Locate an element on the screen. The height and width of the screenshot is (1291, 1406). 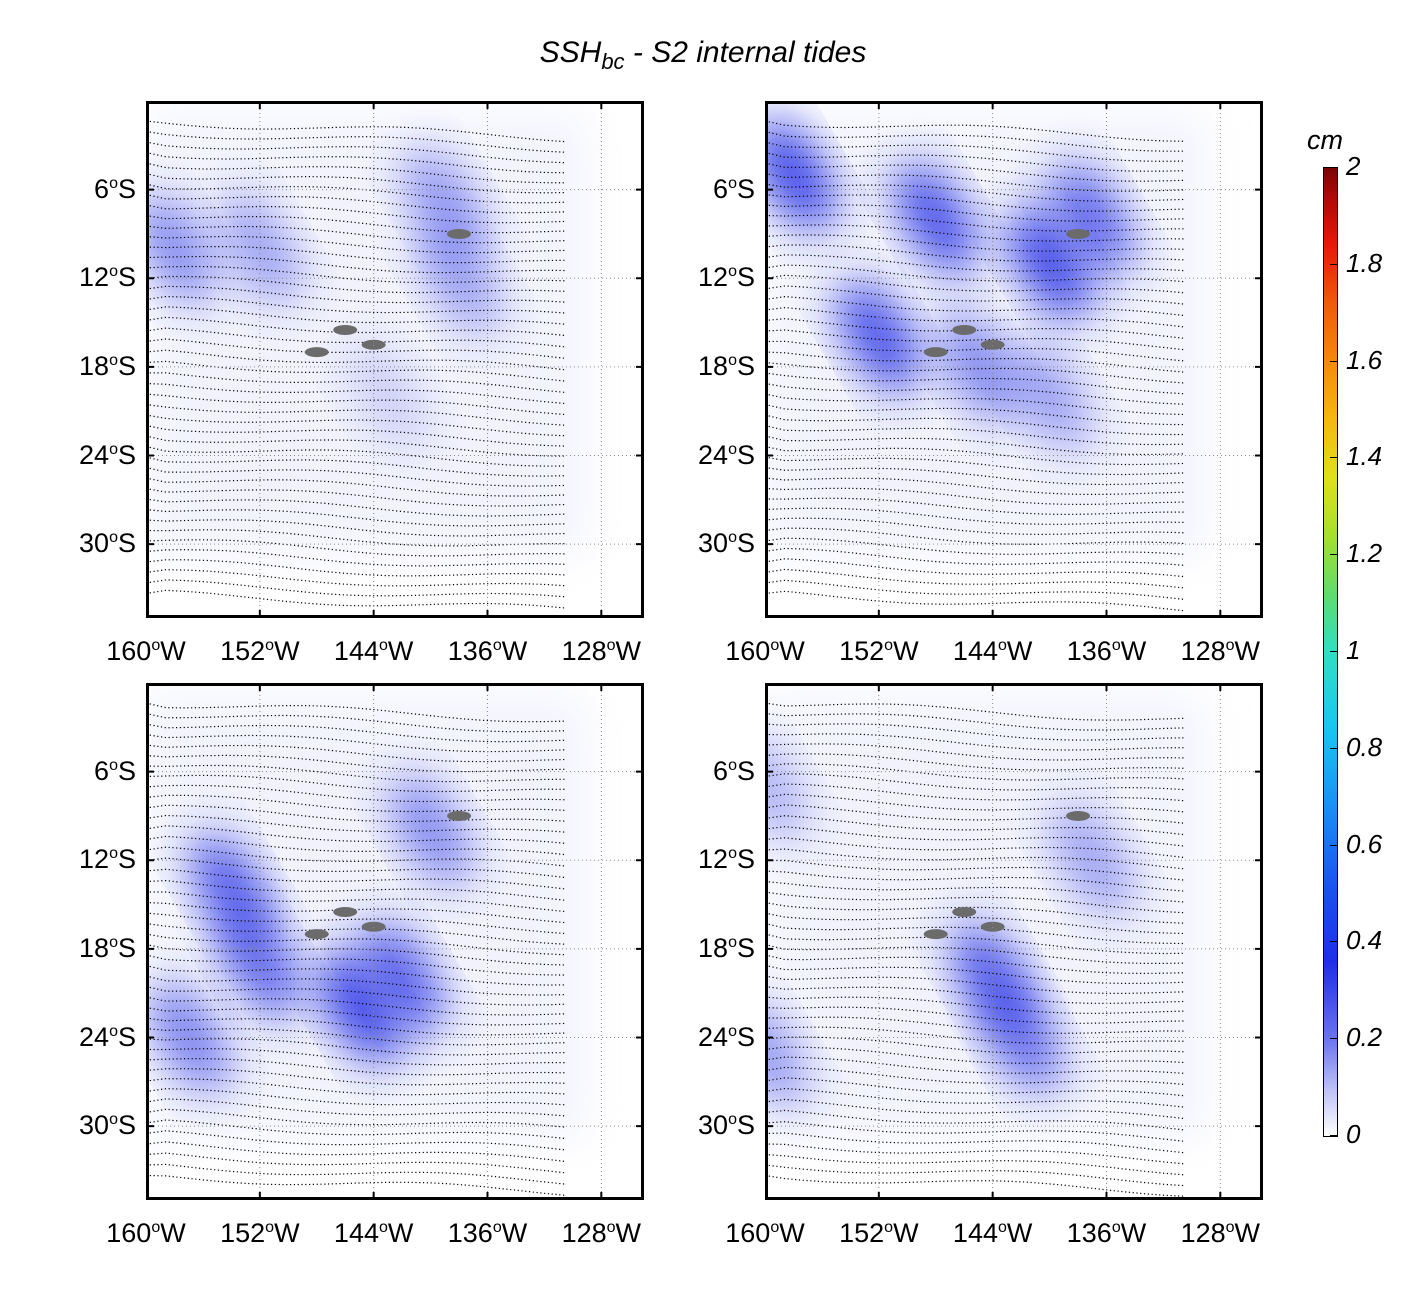
x-tick-label: 160oW is located at coordinates (146, 1233).